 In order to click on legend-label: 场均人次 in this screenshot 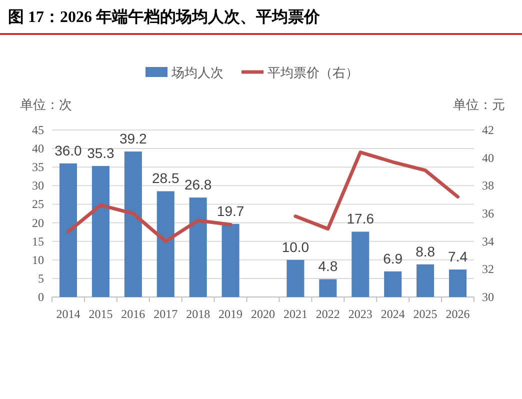, I will do `click(197, 72)`.